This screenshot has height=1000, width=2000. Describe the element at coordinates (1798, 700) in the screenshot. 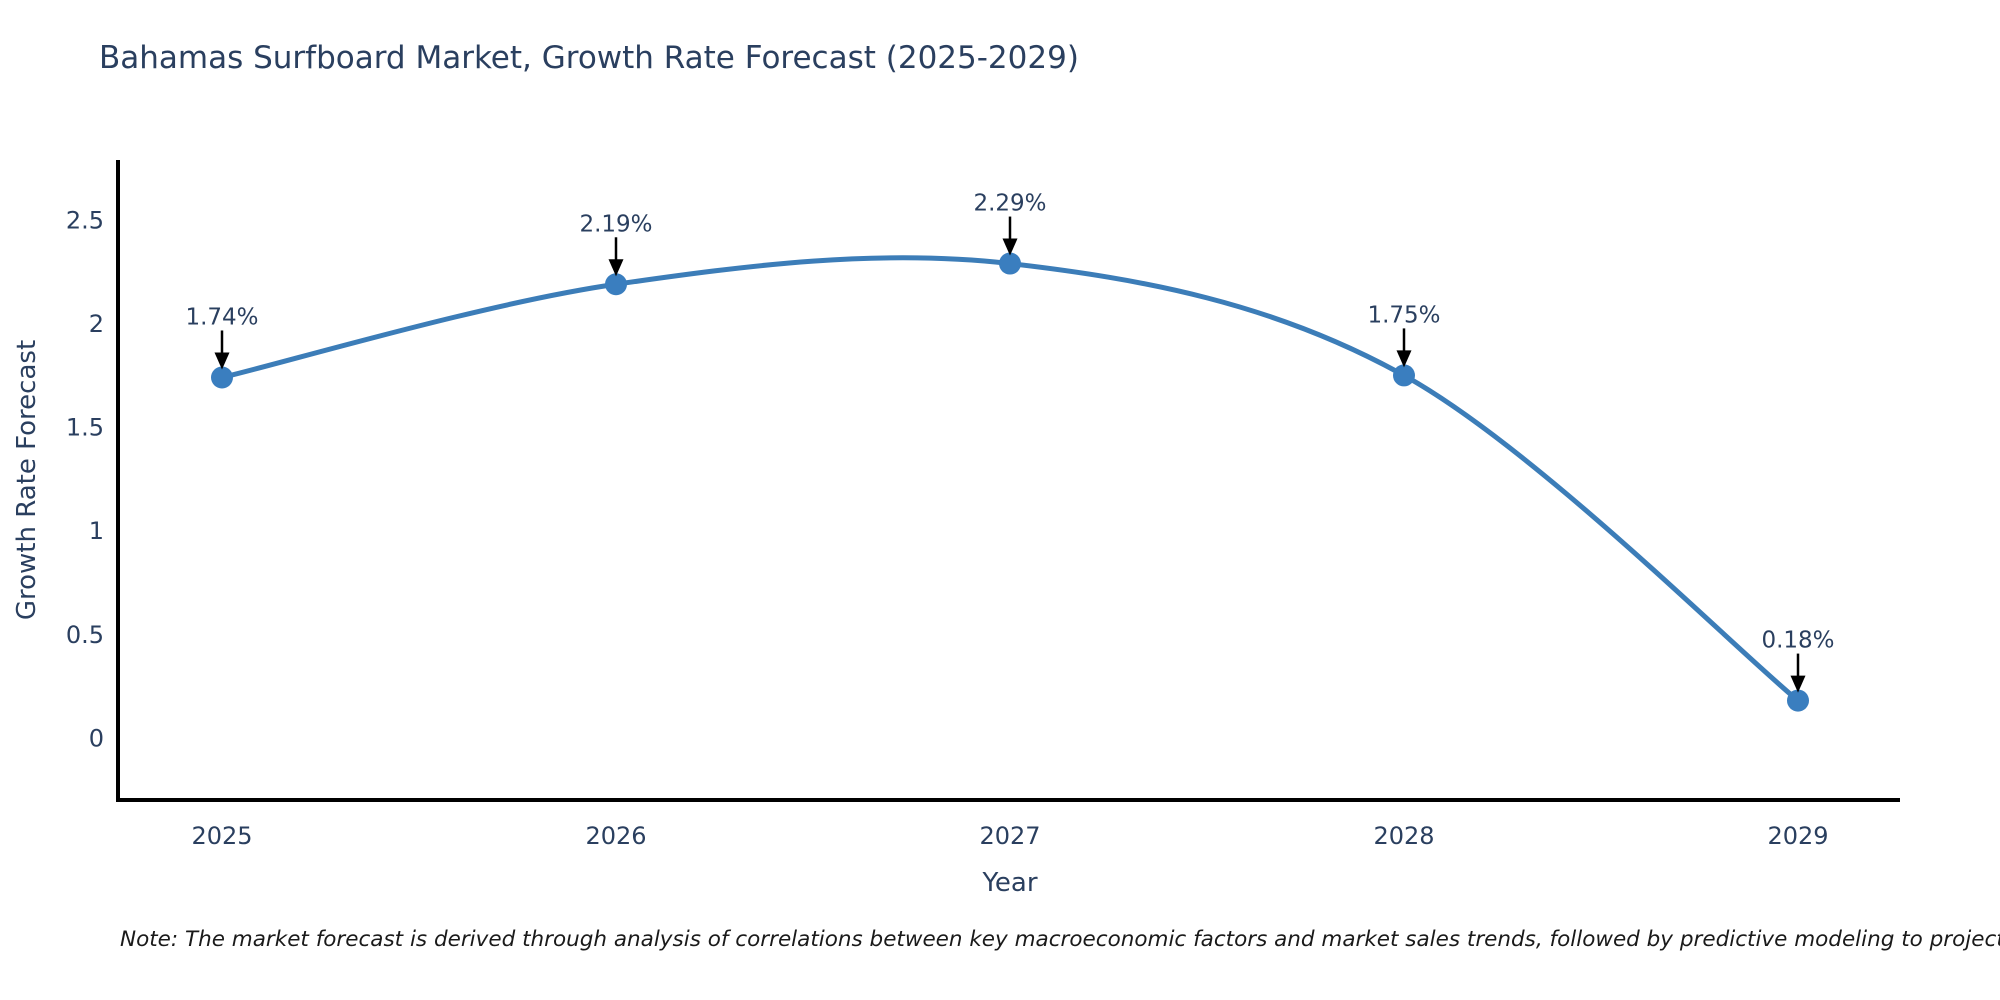

I see `data-point-2029` at that location.